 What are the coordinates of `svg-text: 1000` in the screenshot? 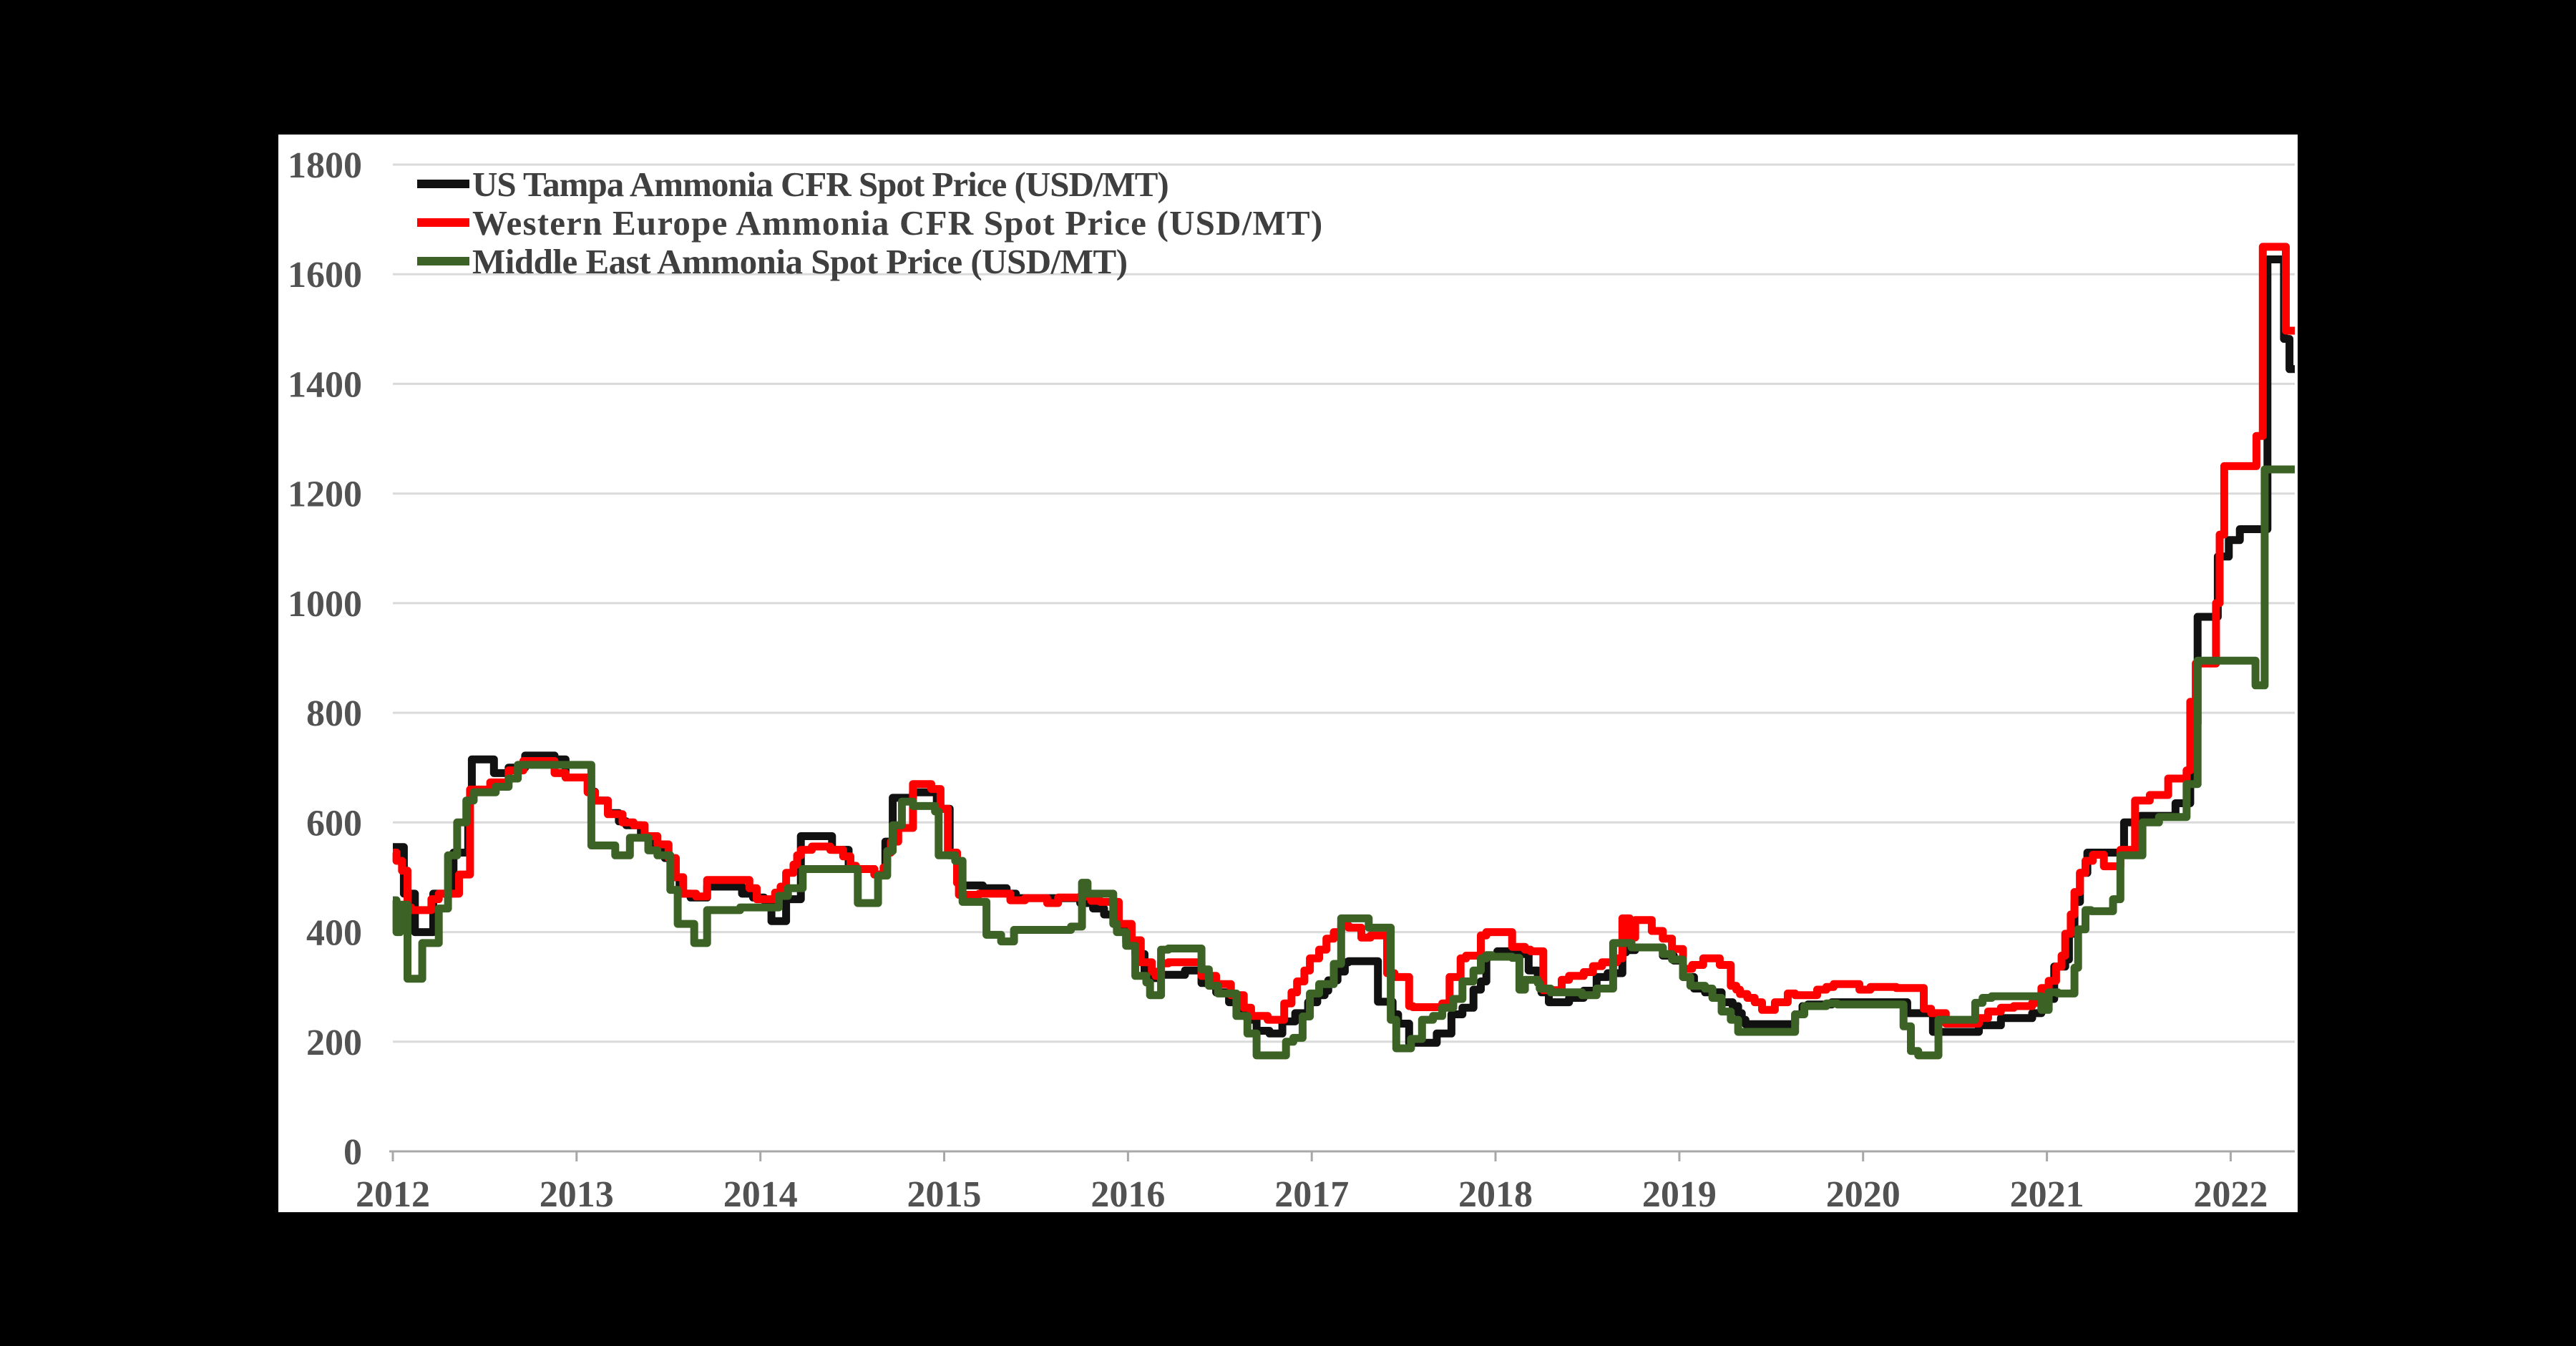 It's located at (325, 604).